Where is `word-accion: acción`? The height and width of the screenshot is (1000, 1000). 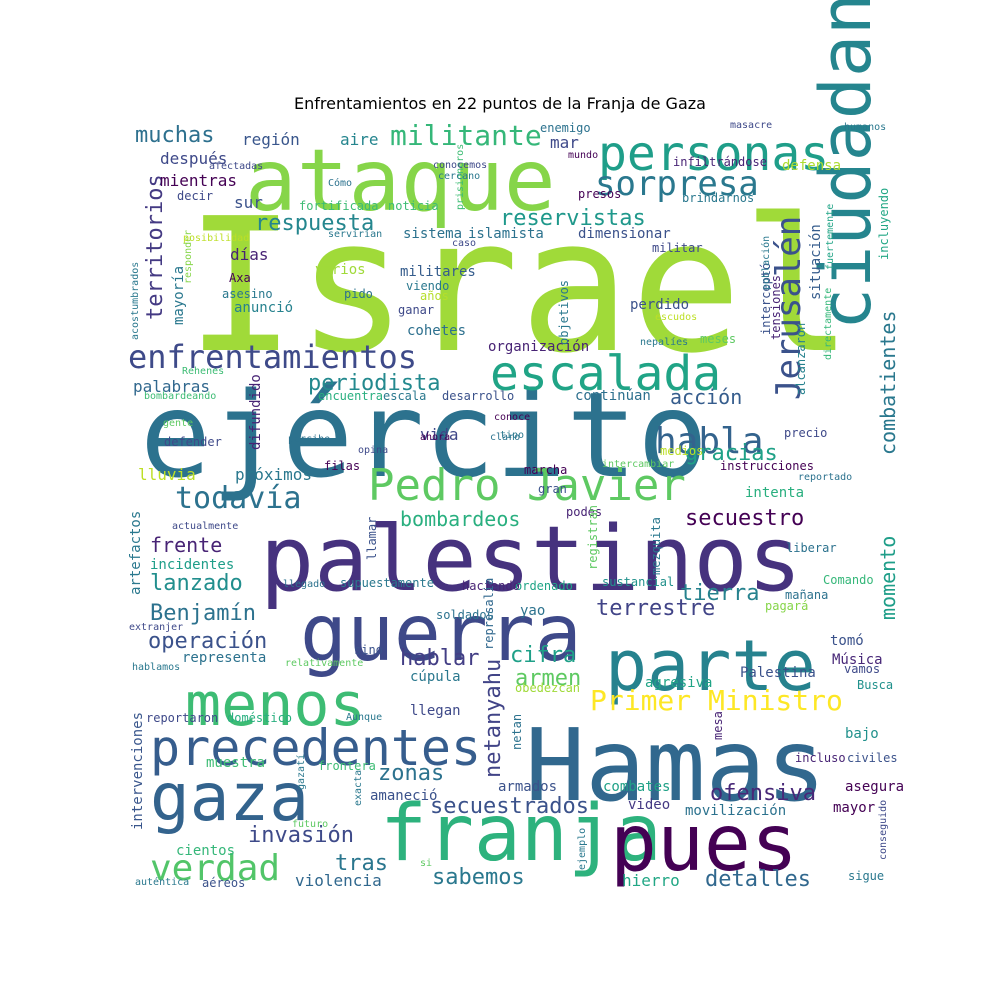
word-accion: acción is located at coordinates (706, 397).